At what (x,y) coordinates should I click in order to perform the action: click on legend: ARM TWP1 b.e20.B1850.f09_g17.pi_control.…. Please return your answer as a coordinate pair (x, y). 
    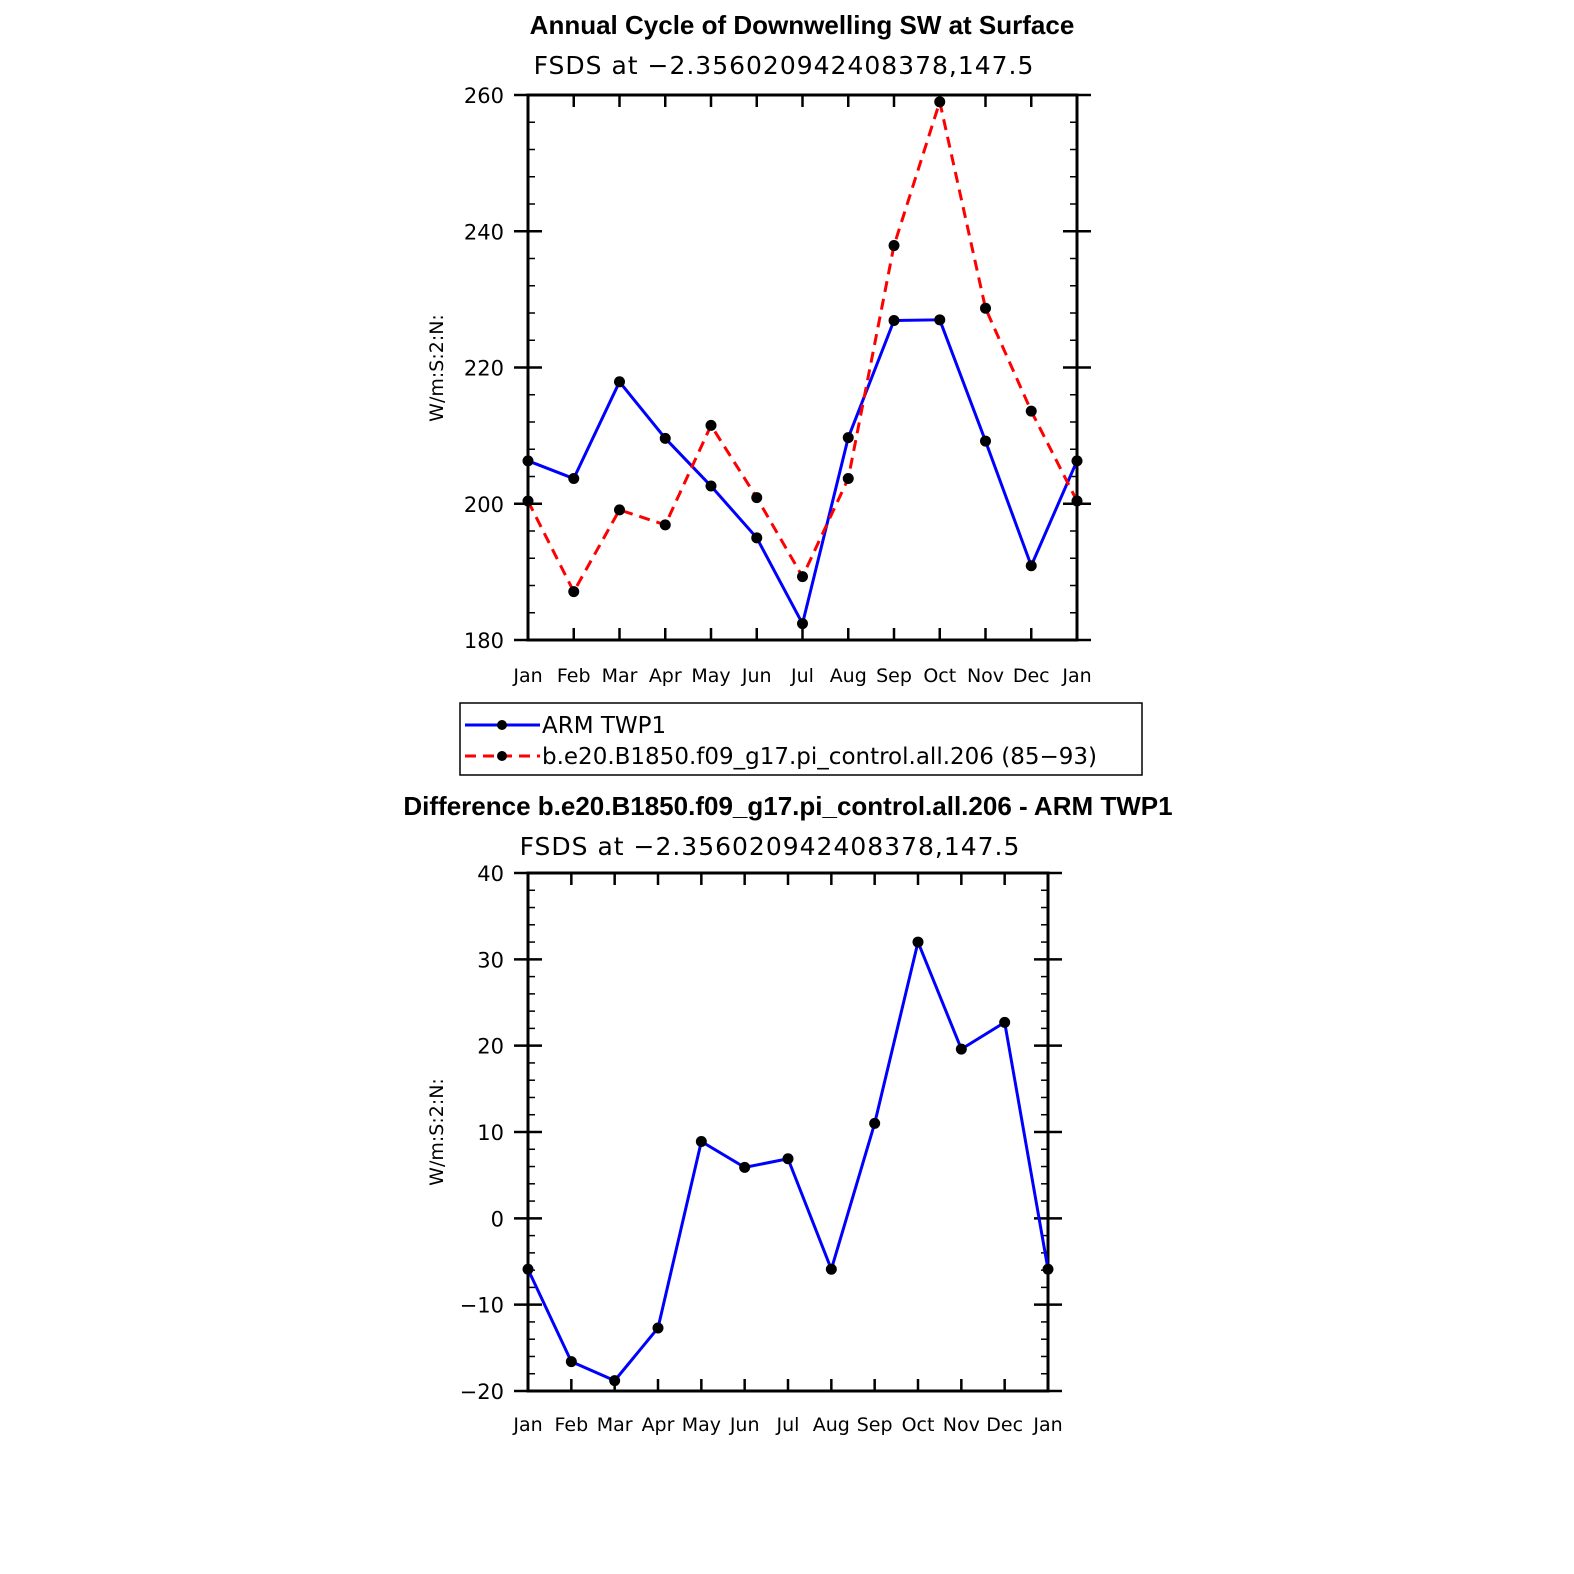
    Looking at the image, I should click on (801, 739).